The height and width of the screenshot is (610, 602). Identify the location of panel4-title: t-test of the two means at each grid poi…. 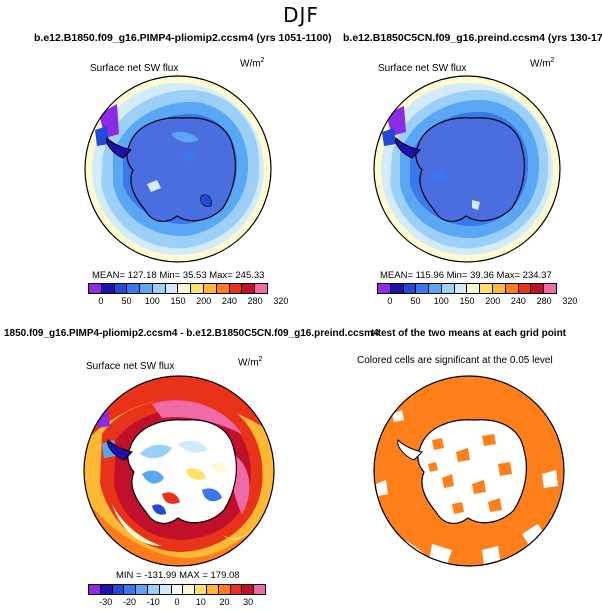
(469, 333).